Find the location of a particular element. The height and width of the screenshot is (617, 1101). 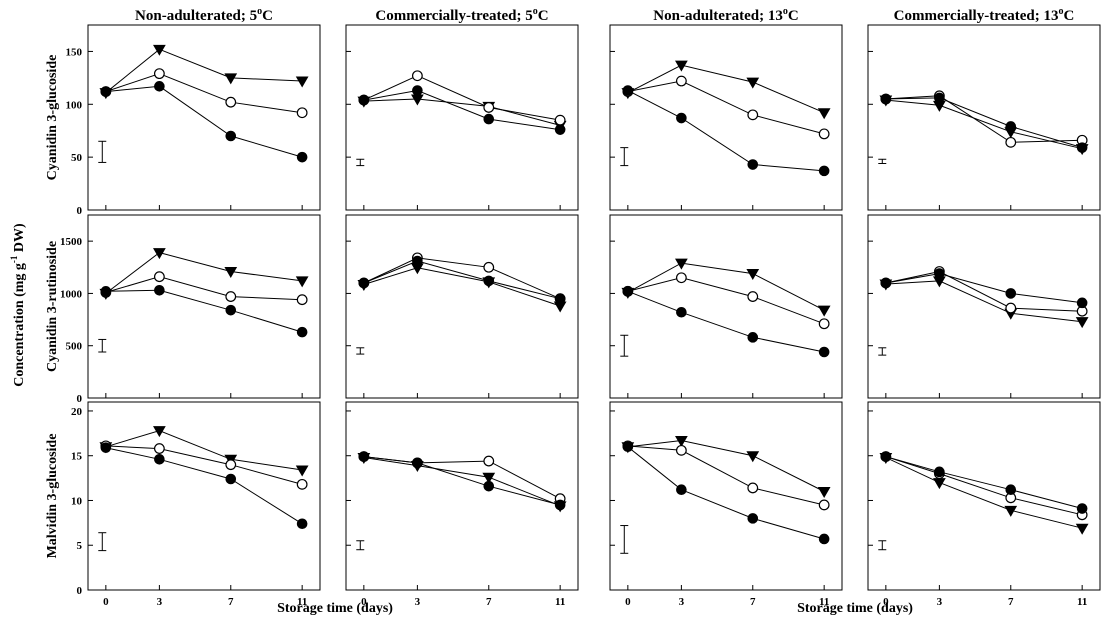

column-title: Non-adulterated; 5oC is located at coordinates (204, 15).